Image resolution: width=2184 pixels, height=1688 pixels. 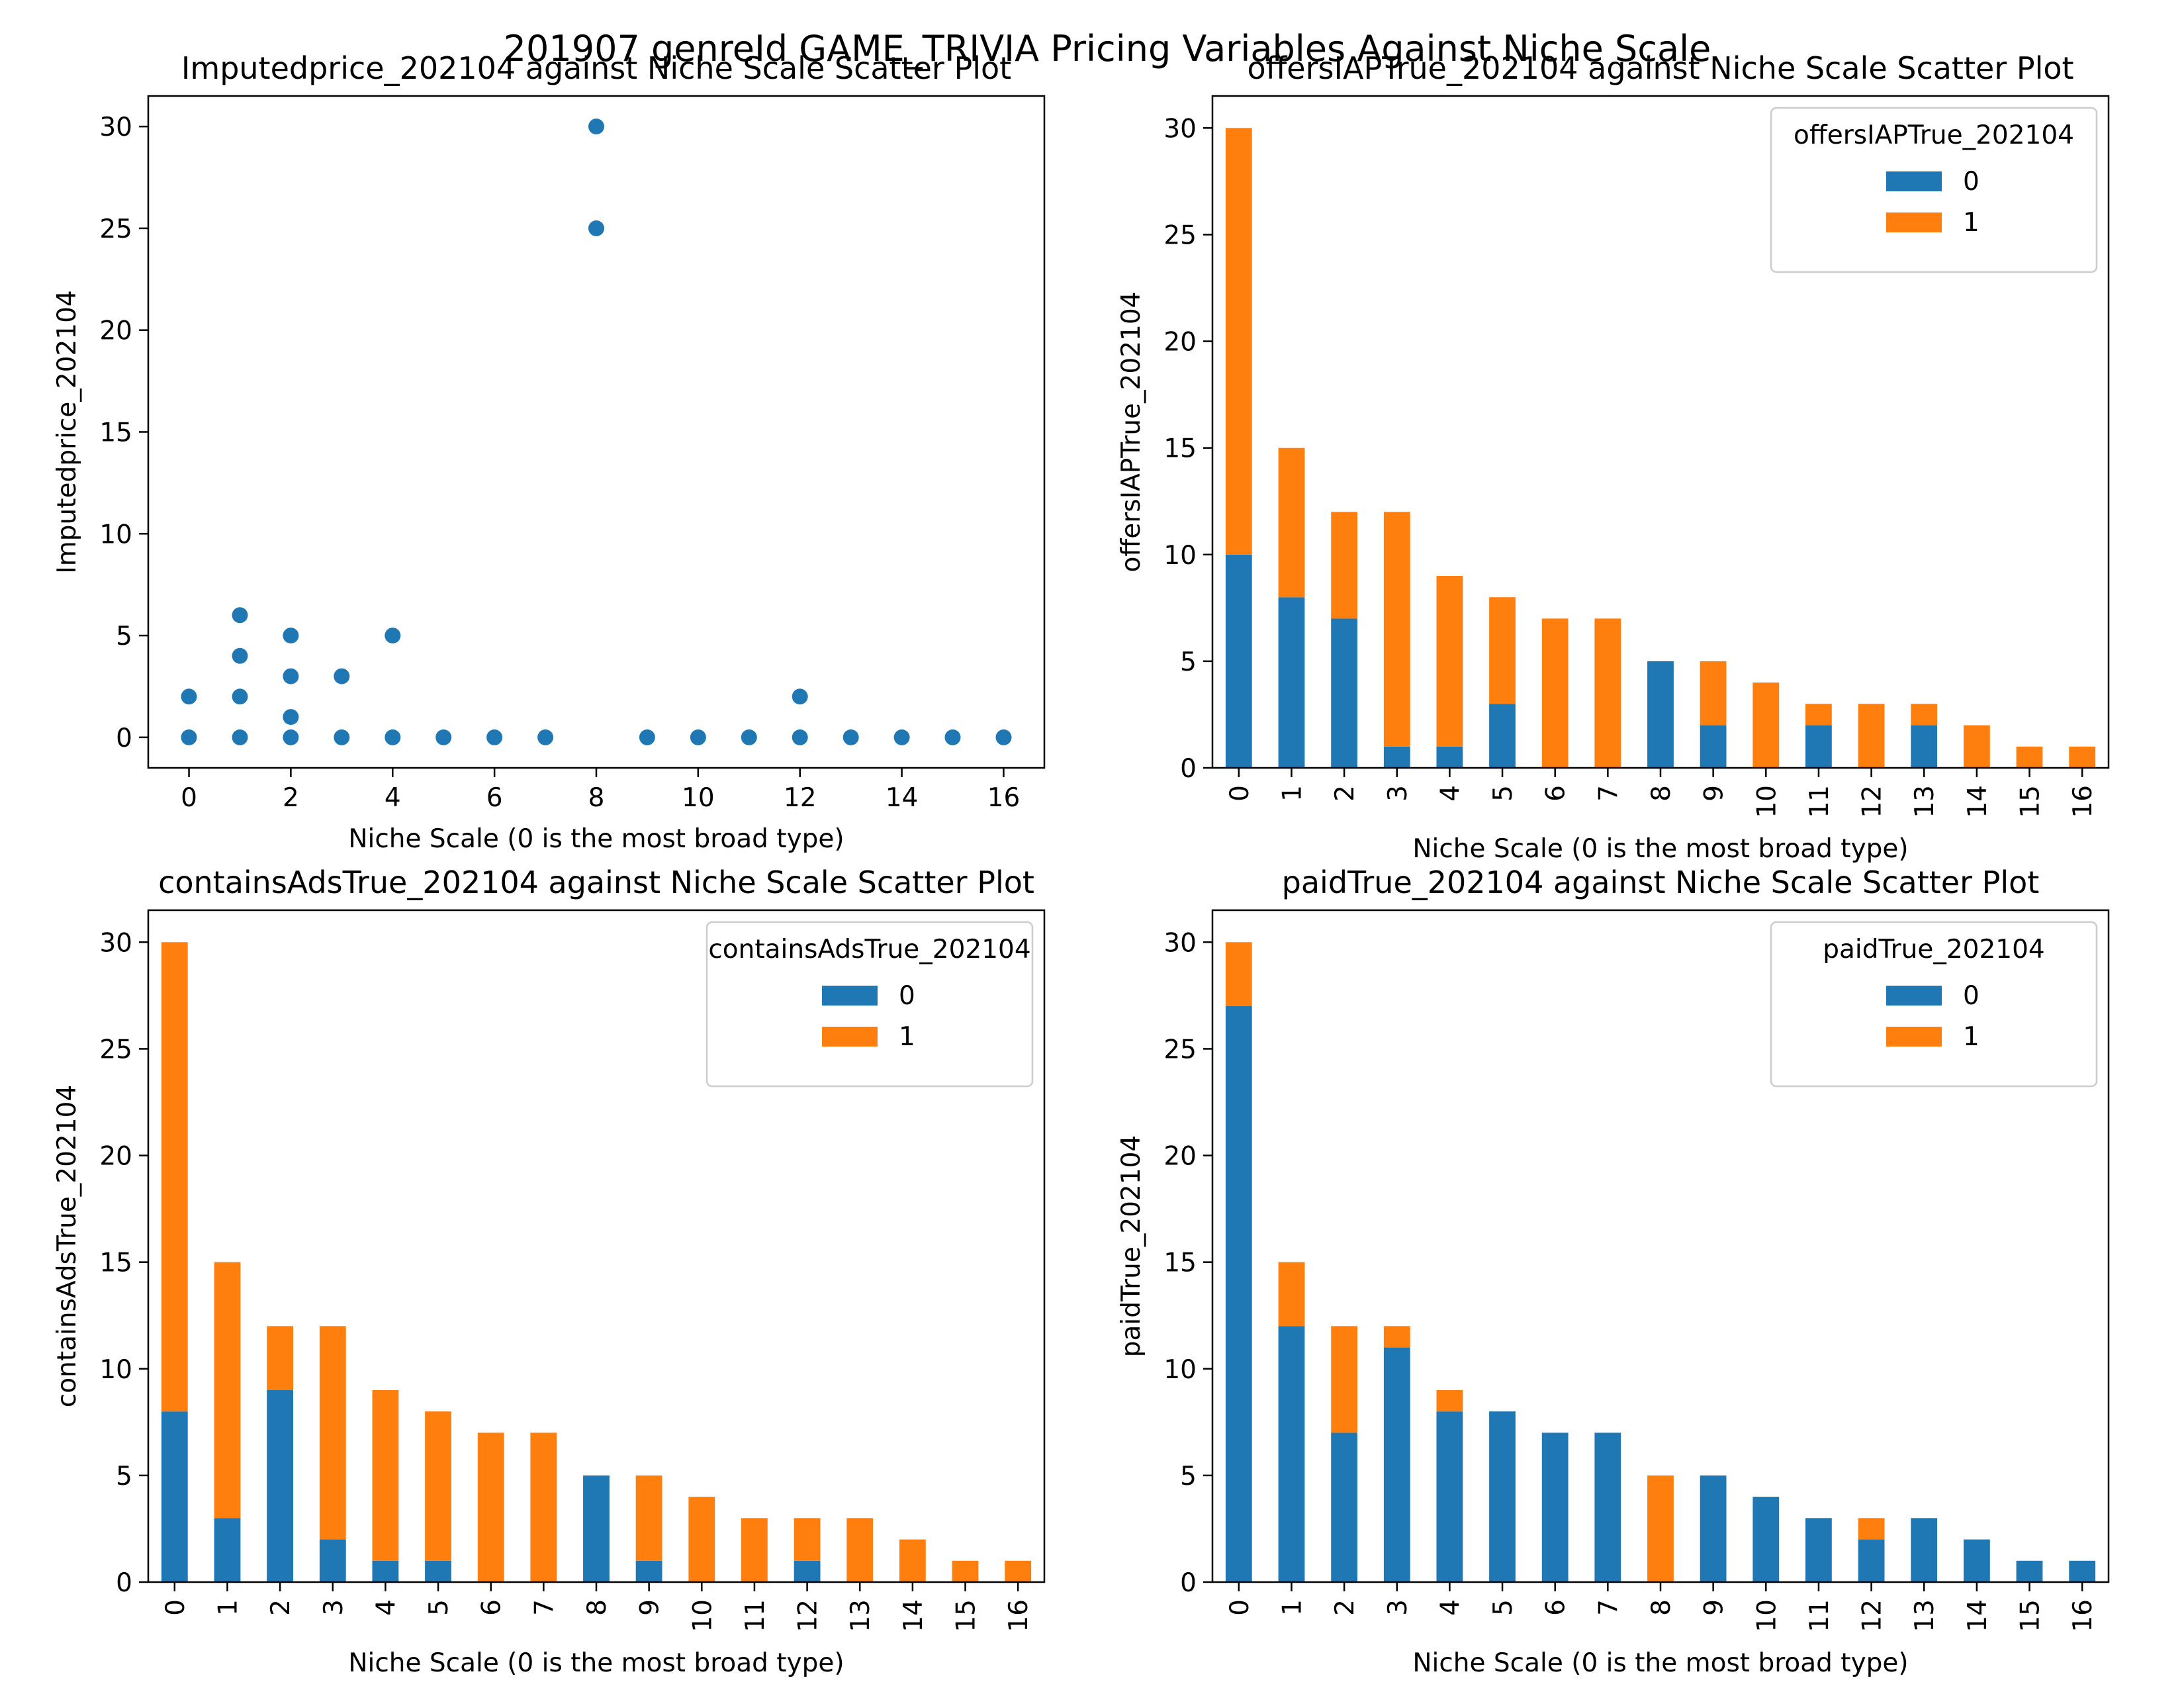 I want to click on x-tick-label: 13, so click(x=1925, y=1615).